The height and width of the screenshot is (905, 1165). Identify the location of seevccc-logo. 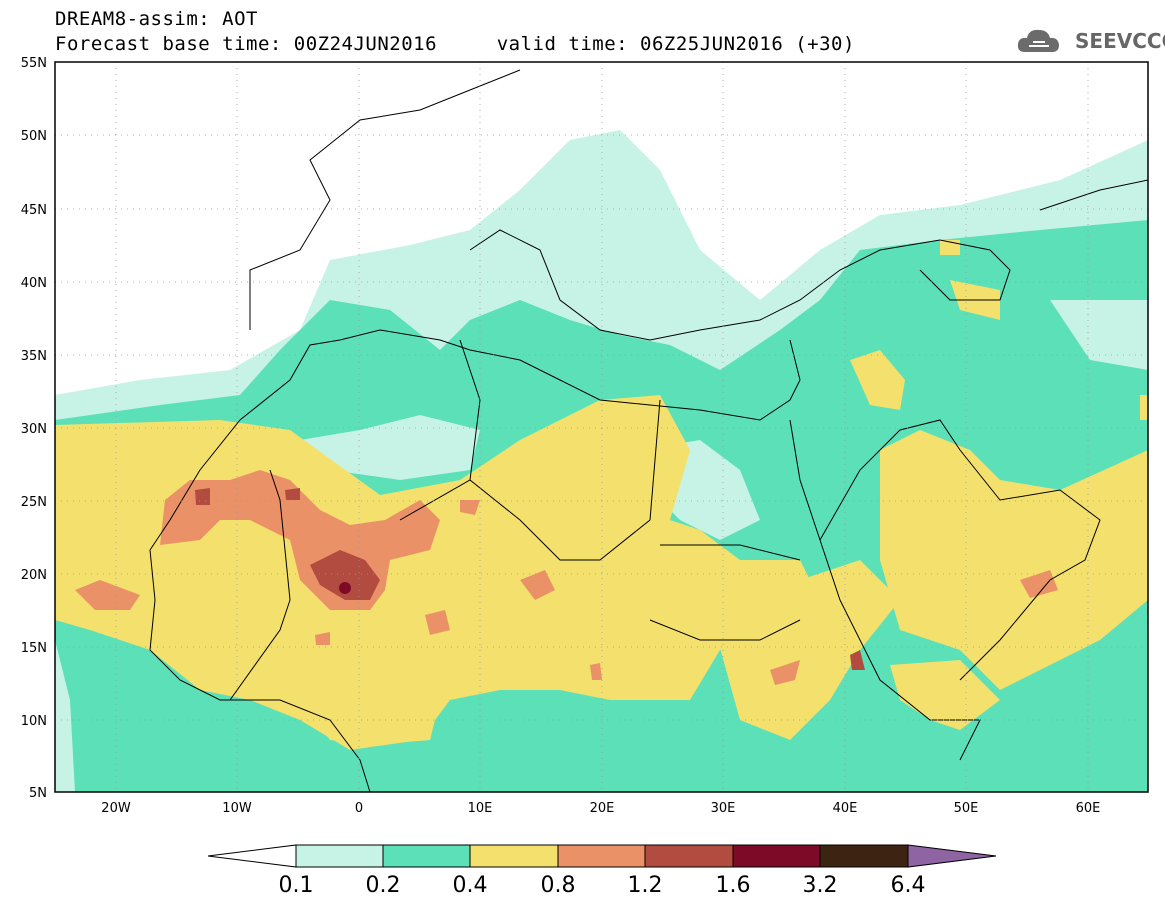
(1085, 41).